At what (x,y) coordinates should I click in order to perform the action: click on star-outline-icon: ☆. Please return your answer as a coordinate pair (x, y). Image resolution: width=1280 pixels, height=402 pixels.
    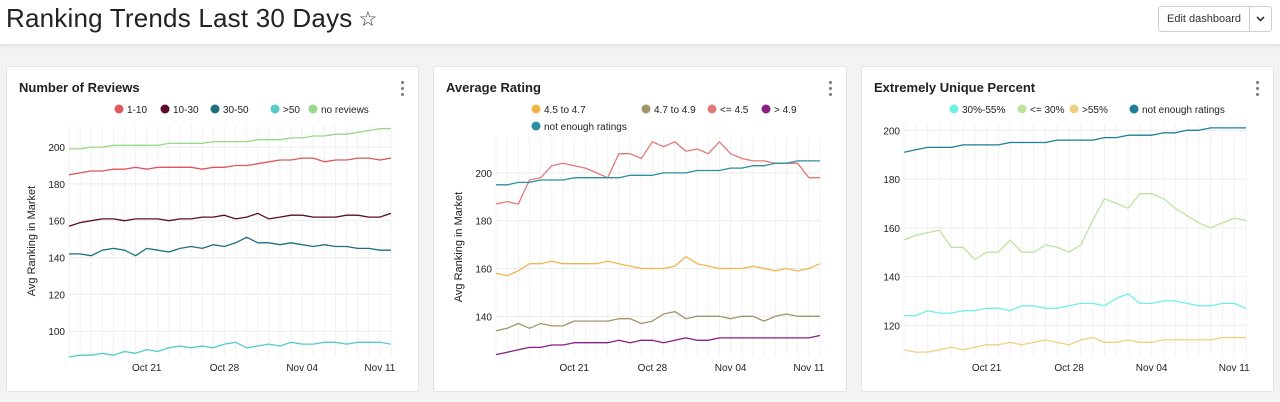
    Looking at the image, I should click on (368, 19).